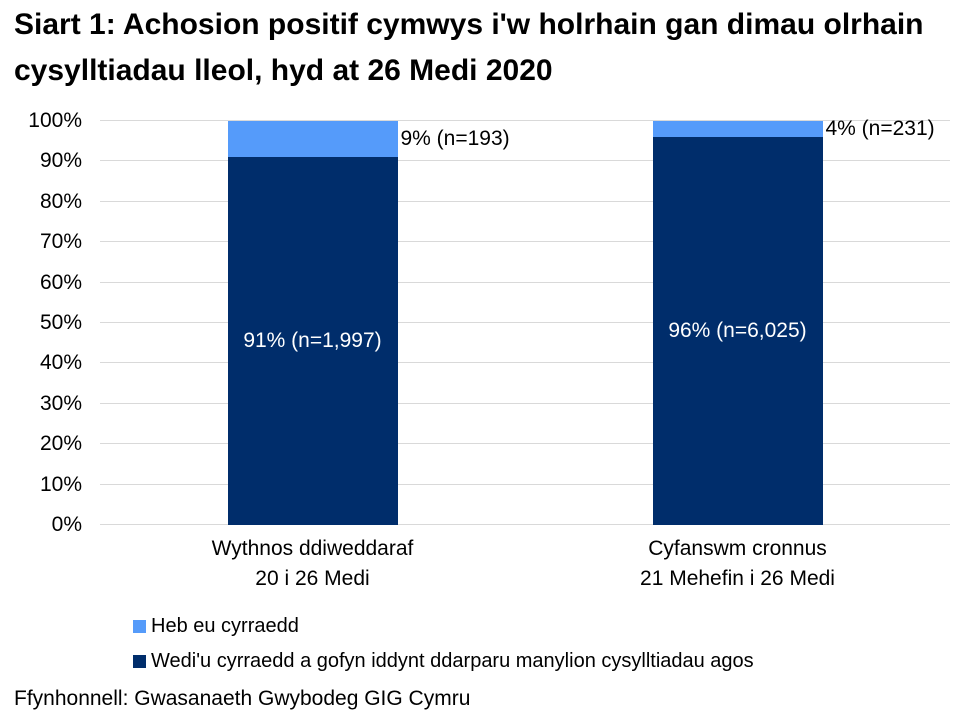  Describe the element at coordinates (60, 282) in the screenshot. I see `y-axis-tick-label: 60%` at that location.